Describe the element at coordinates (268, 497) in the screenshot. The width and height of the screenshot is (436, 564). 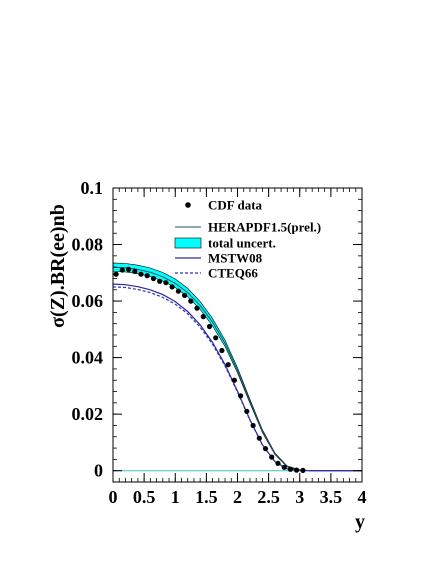
I see `x-tick-label: 2.5` at that location.